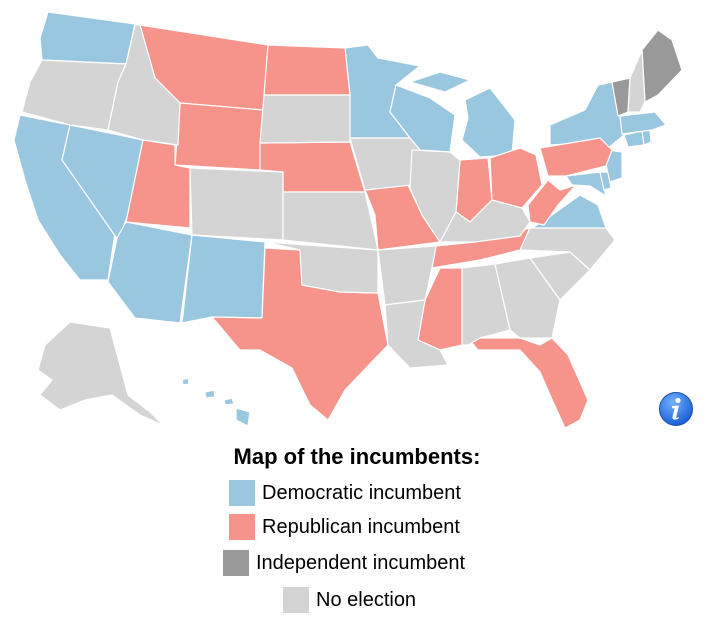 This screenshot has height=628, width=714. What do you see at coordinates (407, 275) in the screenshot?
I see `state-arkansas` at bounding box center [407, 275].